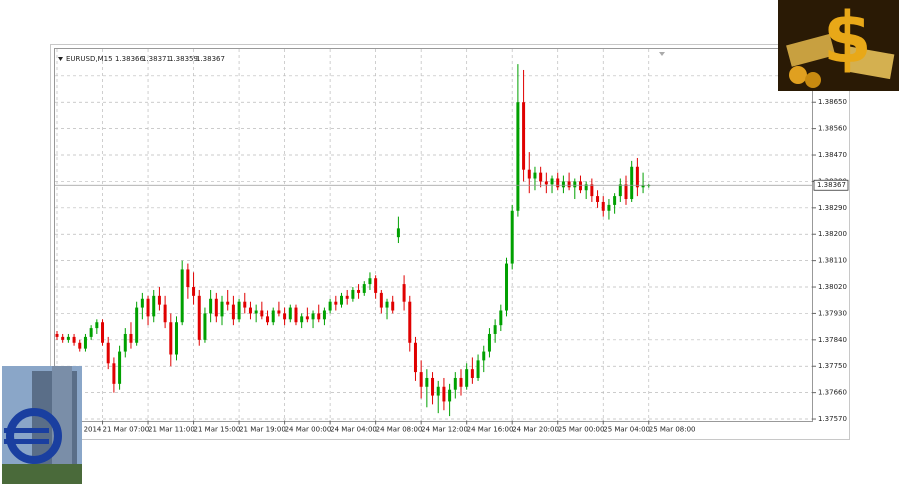 The width and height of the screenshot is (900, 484). What do you see at coordinates (156, 59) in the screenshot?
I see `high: 1.38371` at bounding box center [156, 59].